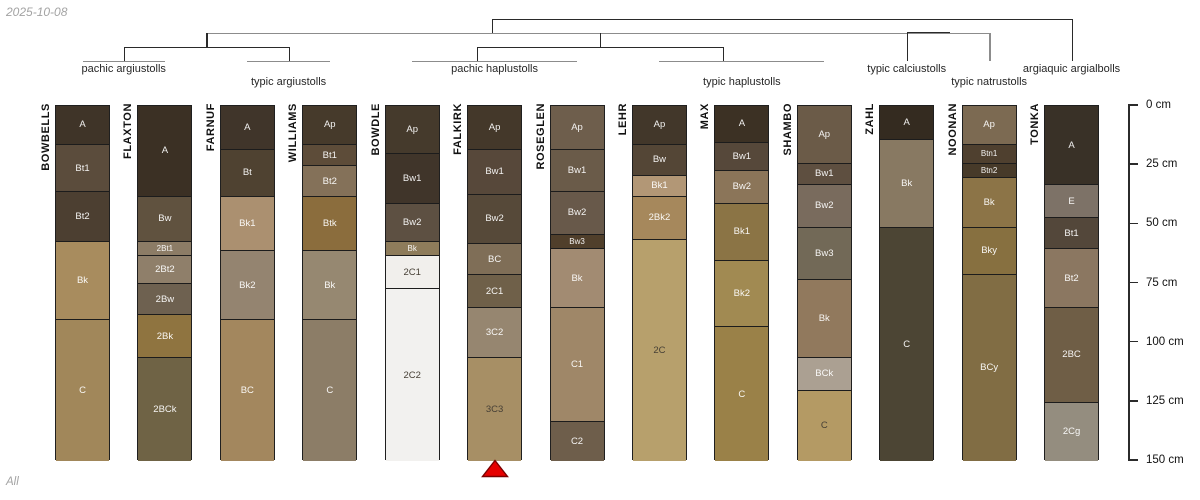 Image resolution: width=1200 pixels, height=500 pixels. Describe the element at coordinates (989, 82) in the screenshot. I see `dendrogram-group-label: typic natrustolls` at that location.